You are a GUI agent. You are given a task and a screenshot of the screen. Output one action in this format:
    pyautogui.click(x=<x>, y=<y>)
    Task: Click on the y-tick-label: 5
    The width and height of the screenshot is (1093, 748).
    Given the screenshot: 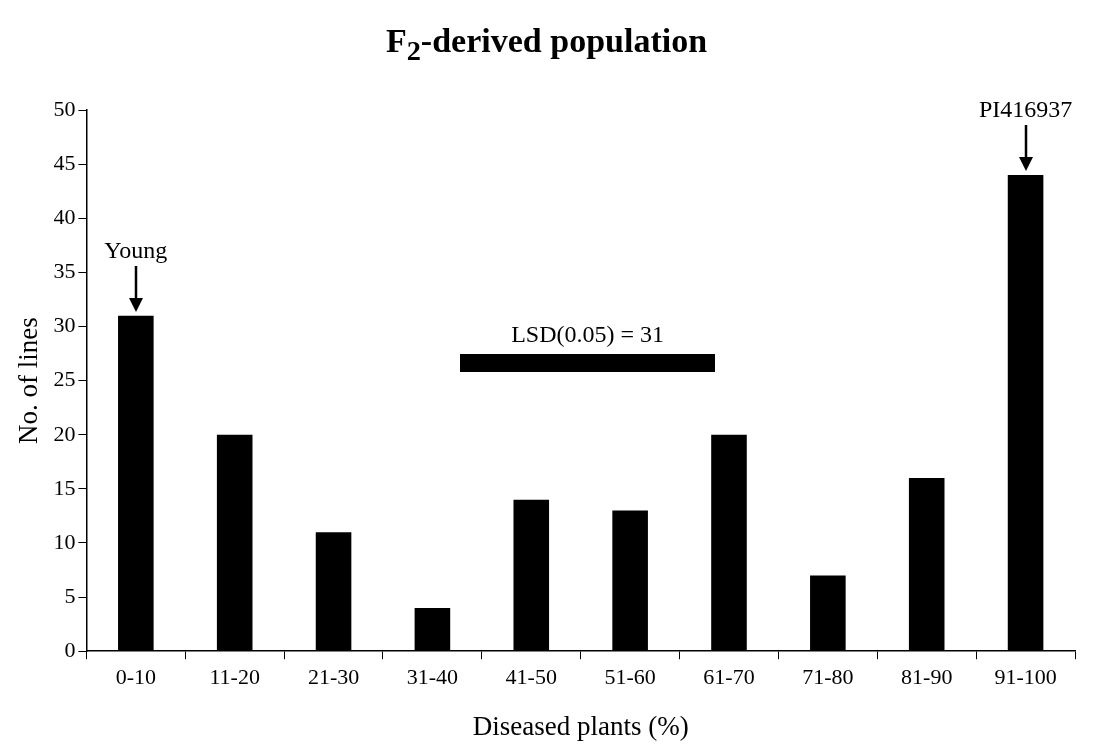 What is the action you would take?
    pyautogui.click(x=70, y=595)
    